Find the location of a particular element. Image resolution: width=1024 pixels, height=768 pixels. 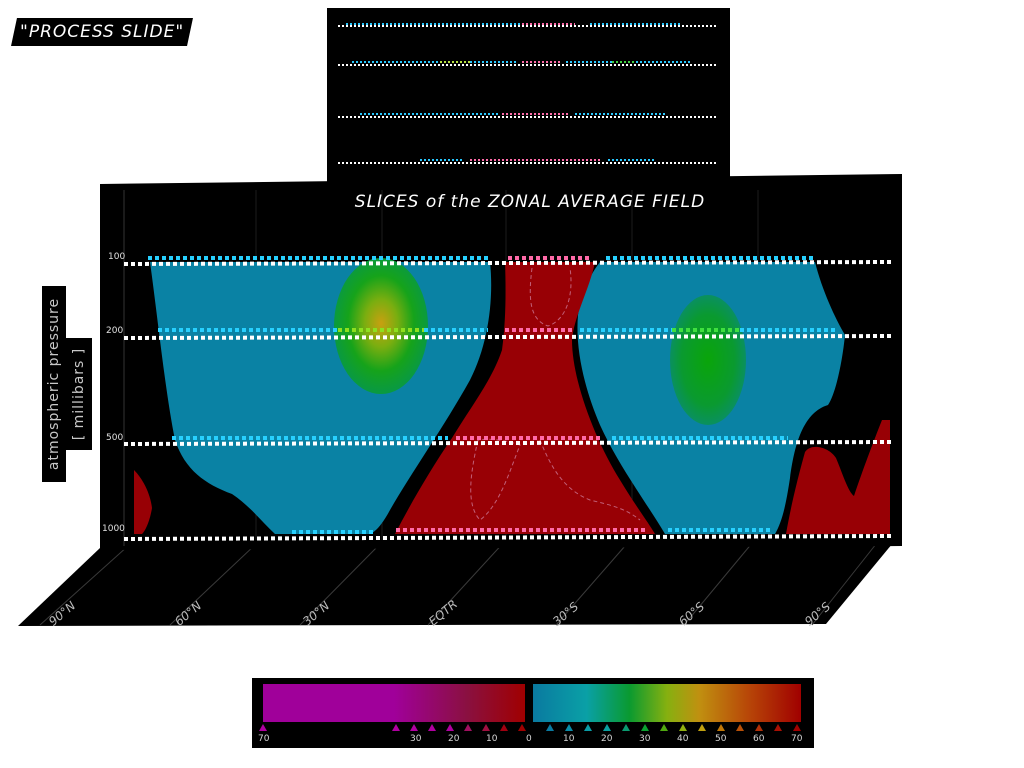

floor-grid is located at coordinates (462, 579).